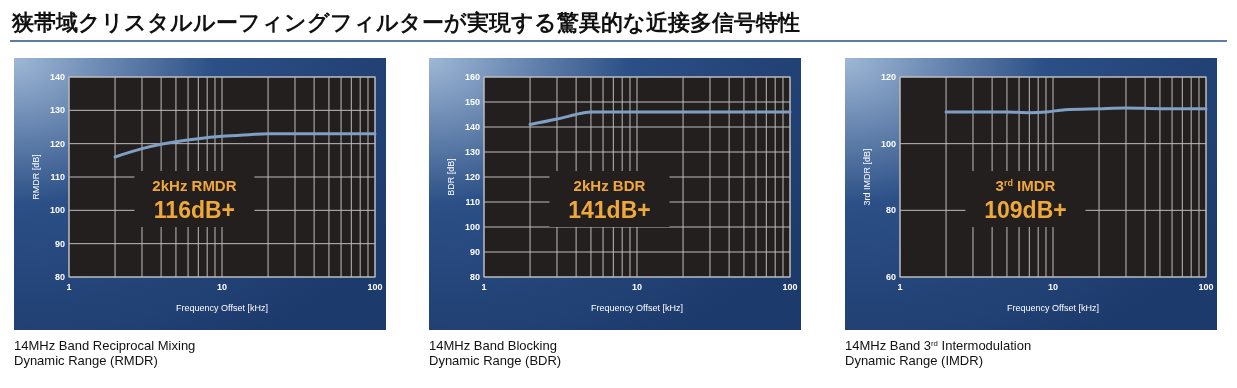 This screenshot has width=1237, height=388. Describe the element at coordinates (194, 185) in the screenshot. I see `annotation: 2kHz RMDR` at that location.